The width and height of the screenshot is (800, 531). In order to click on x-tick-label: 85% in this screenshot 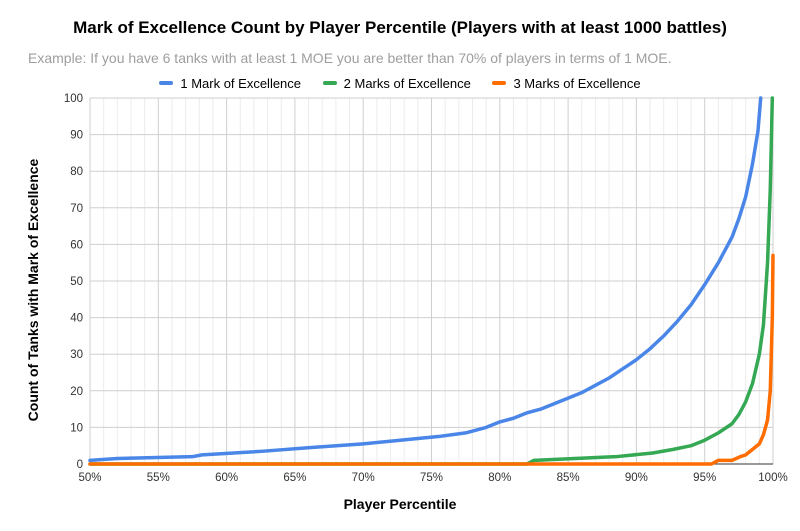, I will do `click(568, 478)`.